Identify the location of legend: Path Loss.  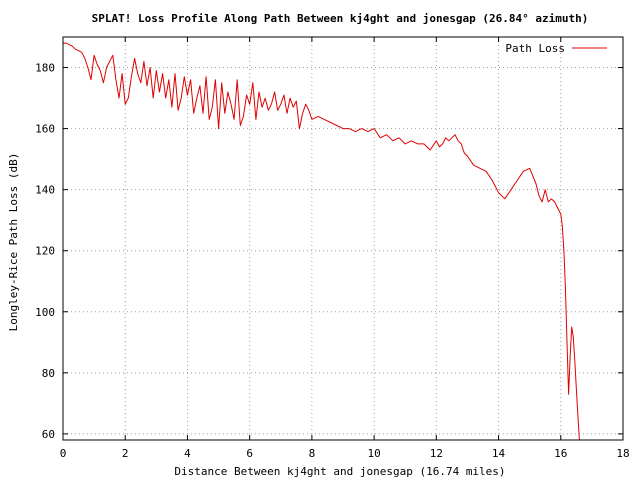
(556, 48).